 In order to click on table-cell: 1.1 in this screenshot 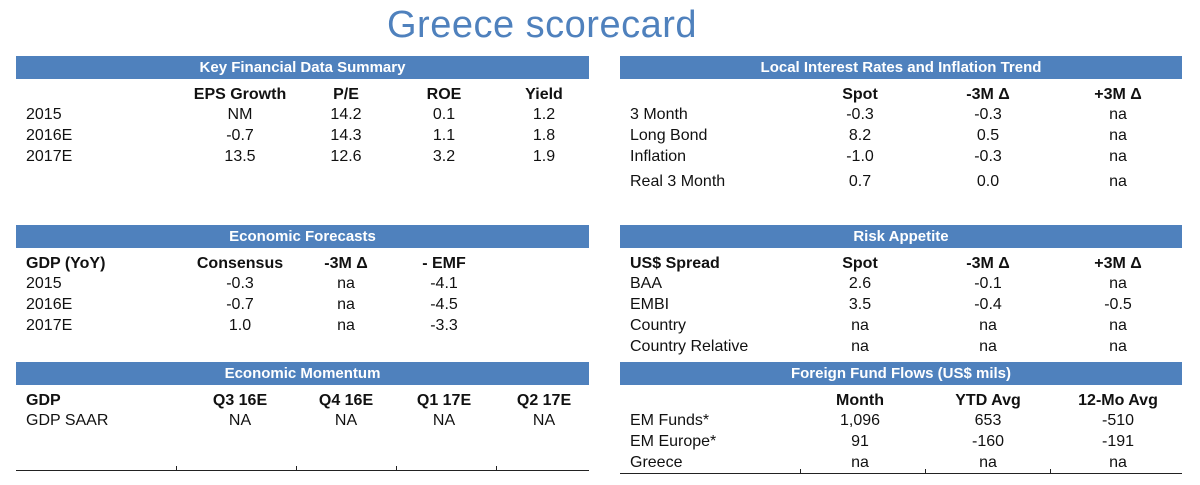, I will do `click(444, 135)`.